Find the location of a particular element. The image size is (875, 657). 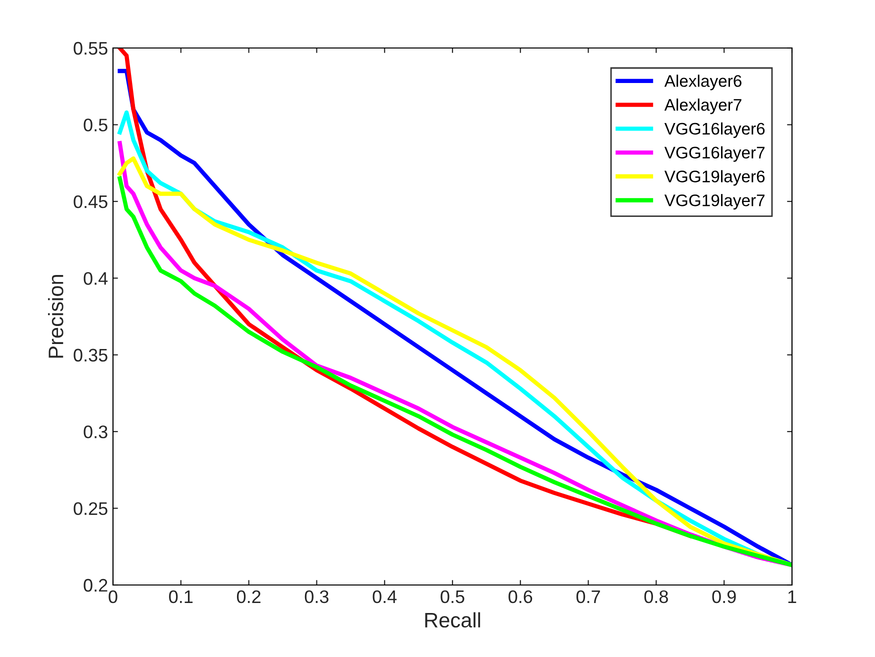

x-tick-label: 1 is located at coordinates (792, 596).